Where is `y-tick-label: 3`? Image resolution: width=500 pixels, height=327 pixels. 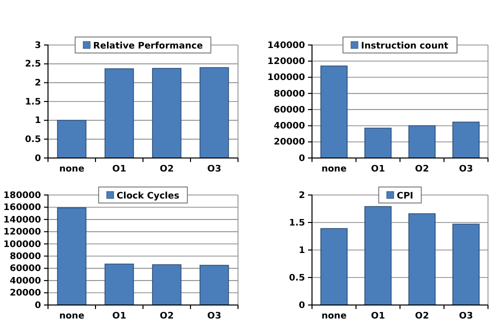 y-tick-label: 3 is located at coordinates (37, 45).